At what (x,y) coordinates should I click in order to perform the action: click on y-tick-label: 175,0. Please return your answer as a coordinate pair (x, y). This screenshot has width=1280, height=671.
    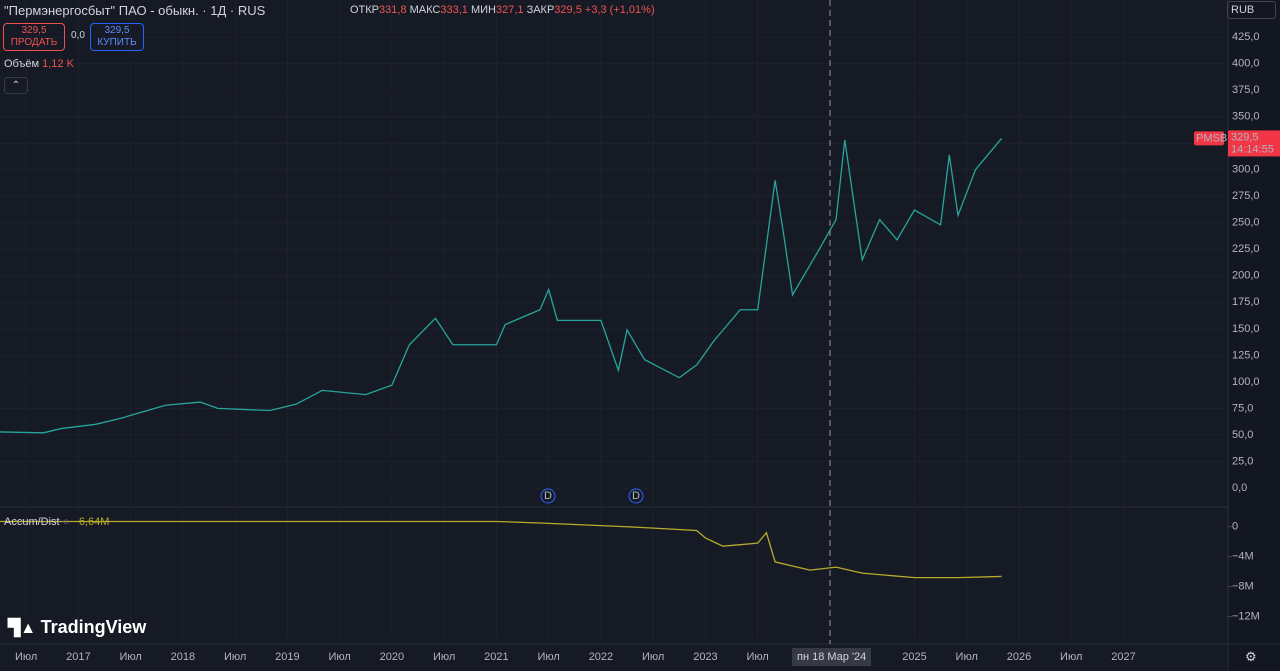
    Looking at the image, I should click on (1246, 302).